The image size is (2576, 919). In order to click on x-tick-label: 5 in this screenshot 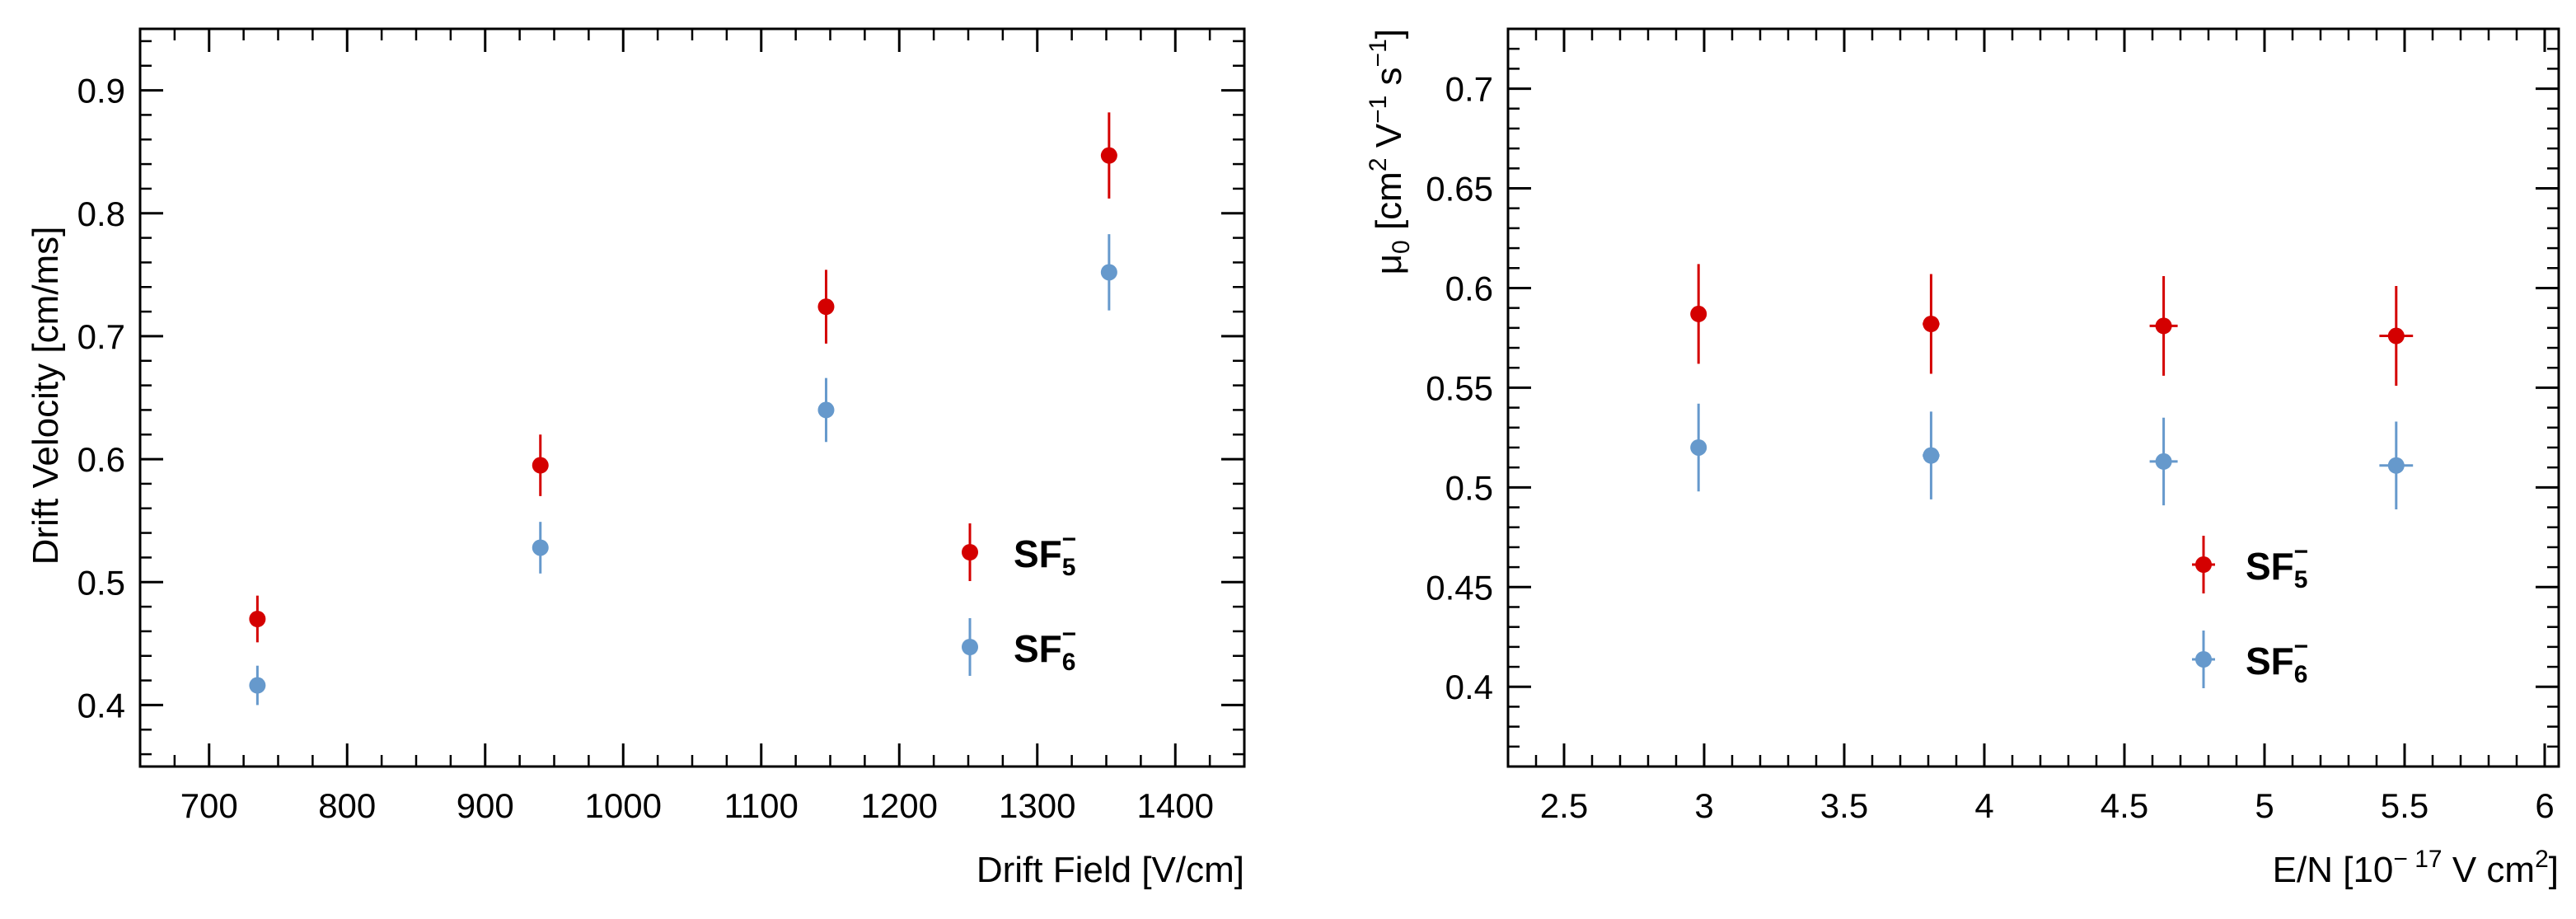, I will do `click(2264, 805)`.